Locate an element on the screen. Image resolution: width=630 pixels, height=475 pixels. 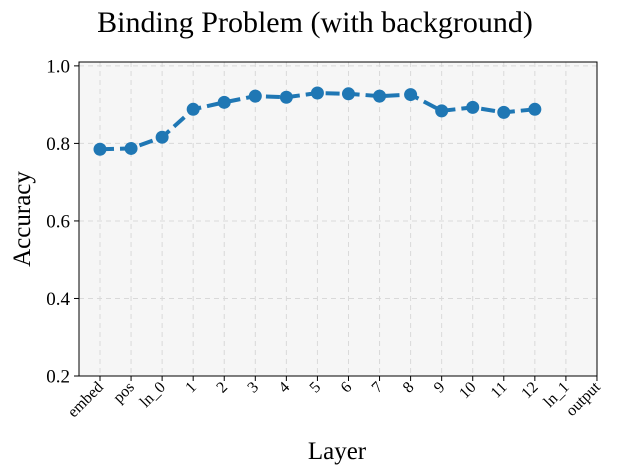
y-axis-label: Accuracy is located at coordinates (22, 219).